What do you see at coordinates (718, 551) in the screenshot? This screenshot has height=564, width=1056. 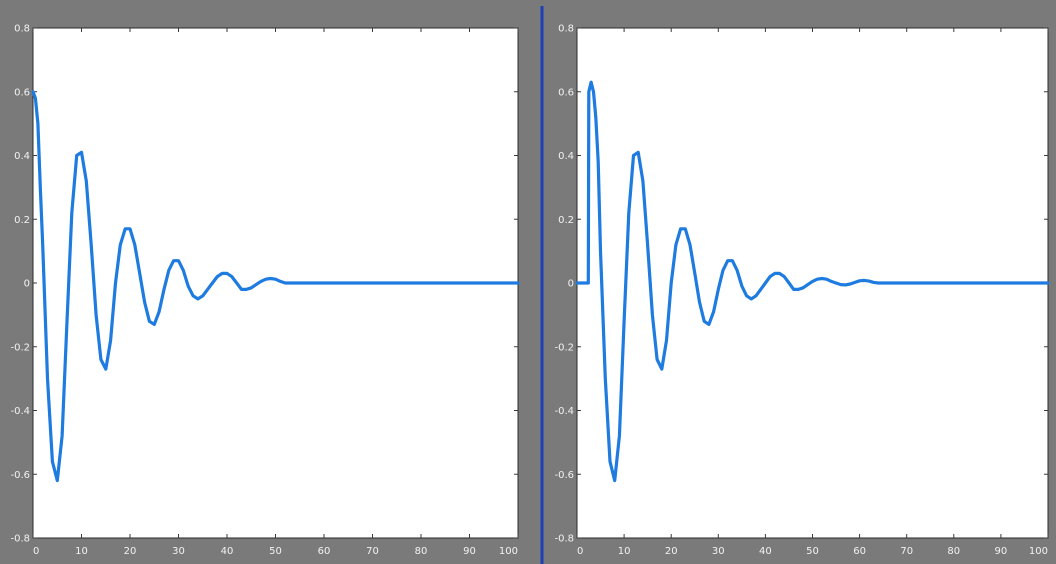 I see `right-xtick-label: 30` at bounding box center [718, 551].